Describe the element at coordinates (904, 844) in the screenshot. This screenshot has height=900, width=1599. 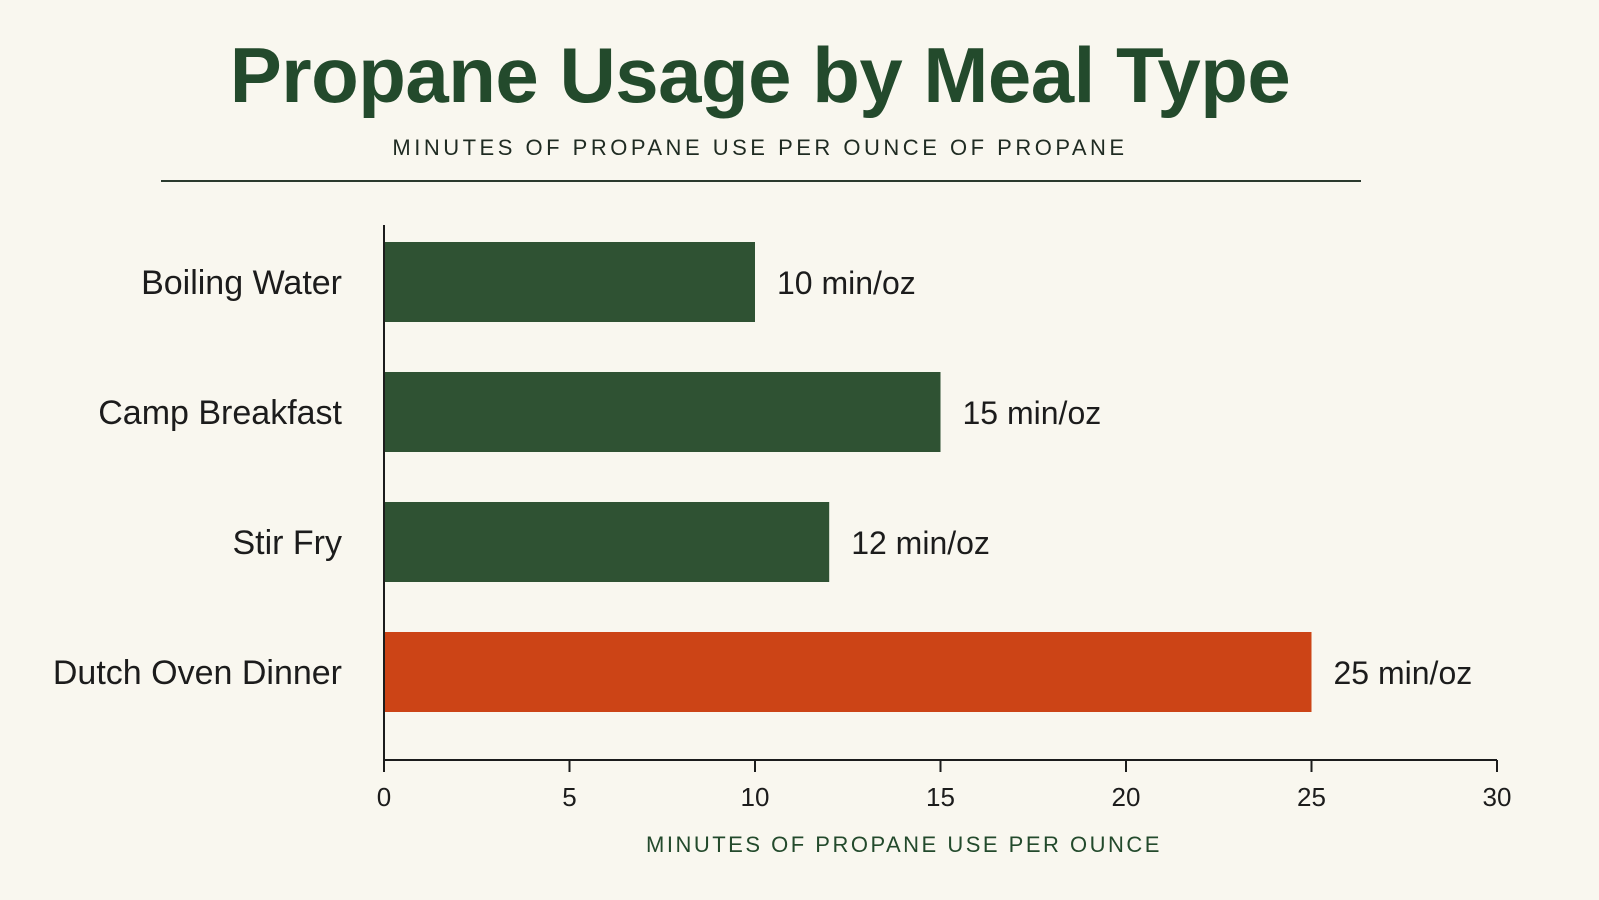
I see `x-axis-title: MINUTES OF PROPANE USE PER OUNCE` at that location.